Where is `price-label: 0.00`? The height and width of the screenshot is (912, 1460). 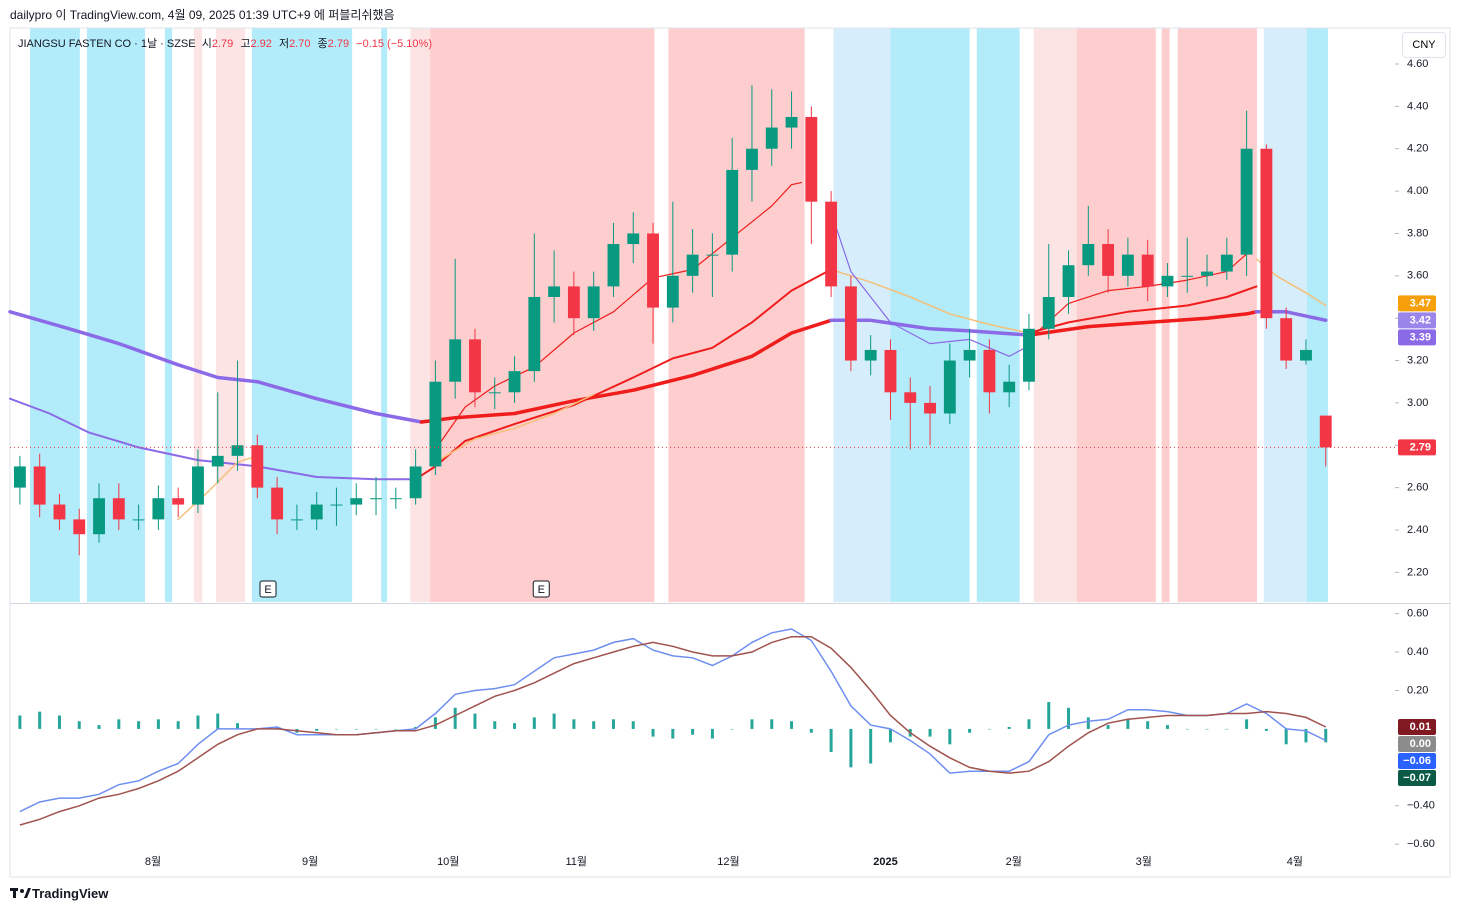
price-label: 0.00 is located at coordinates (1420, 744).